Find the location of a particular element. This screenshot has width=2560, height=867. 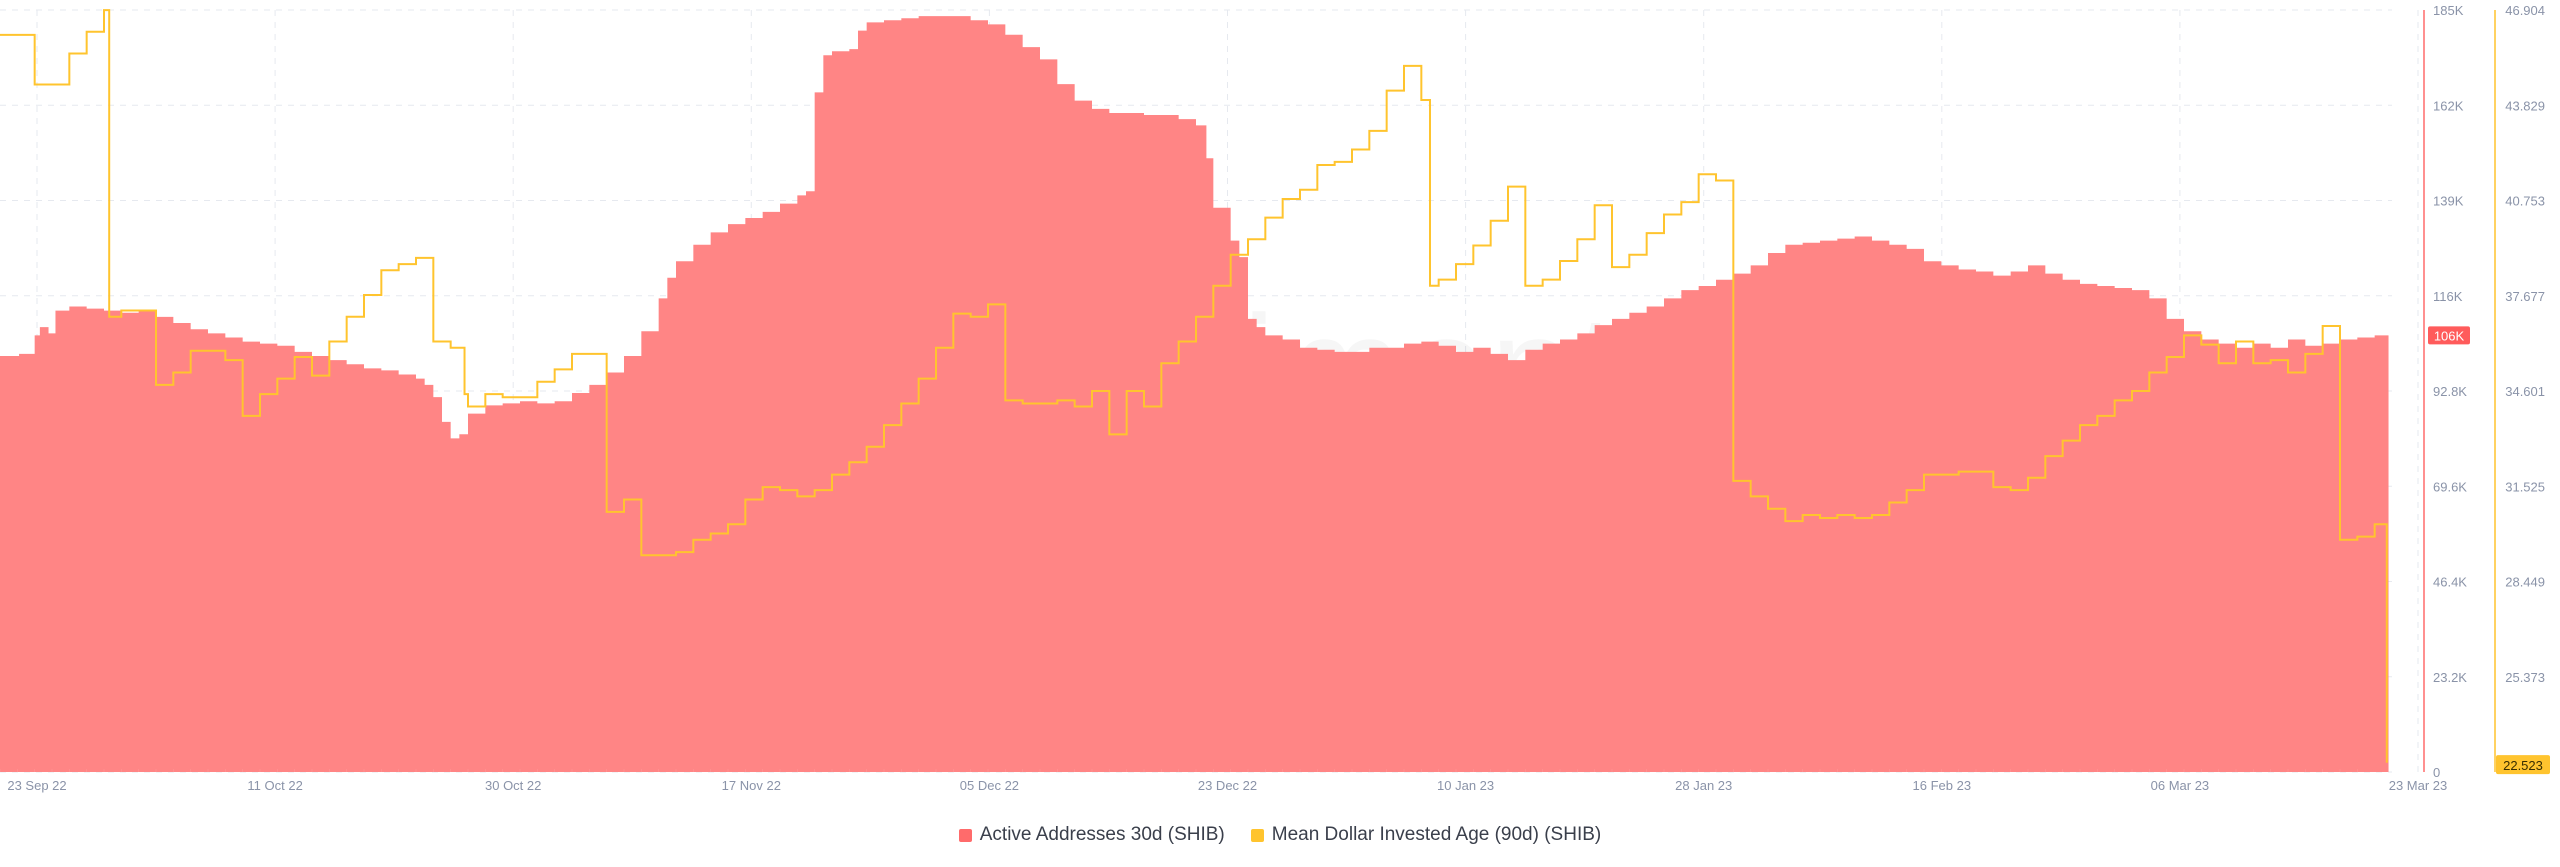

x-tick-label: 11 Oct 22 is located at coordinates (274, 785).